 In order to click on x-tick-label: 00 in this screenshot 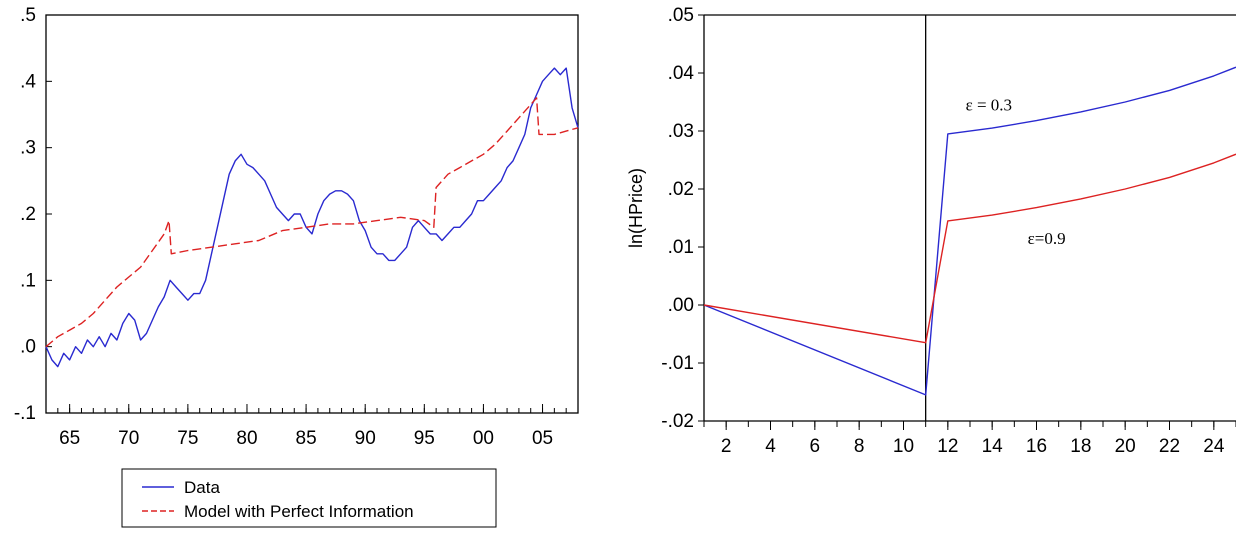, I will do `click(483, 438)`.